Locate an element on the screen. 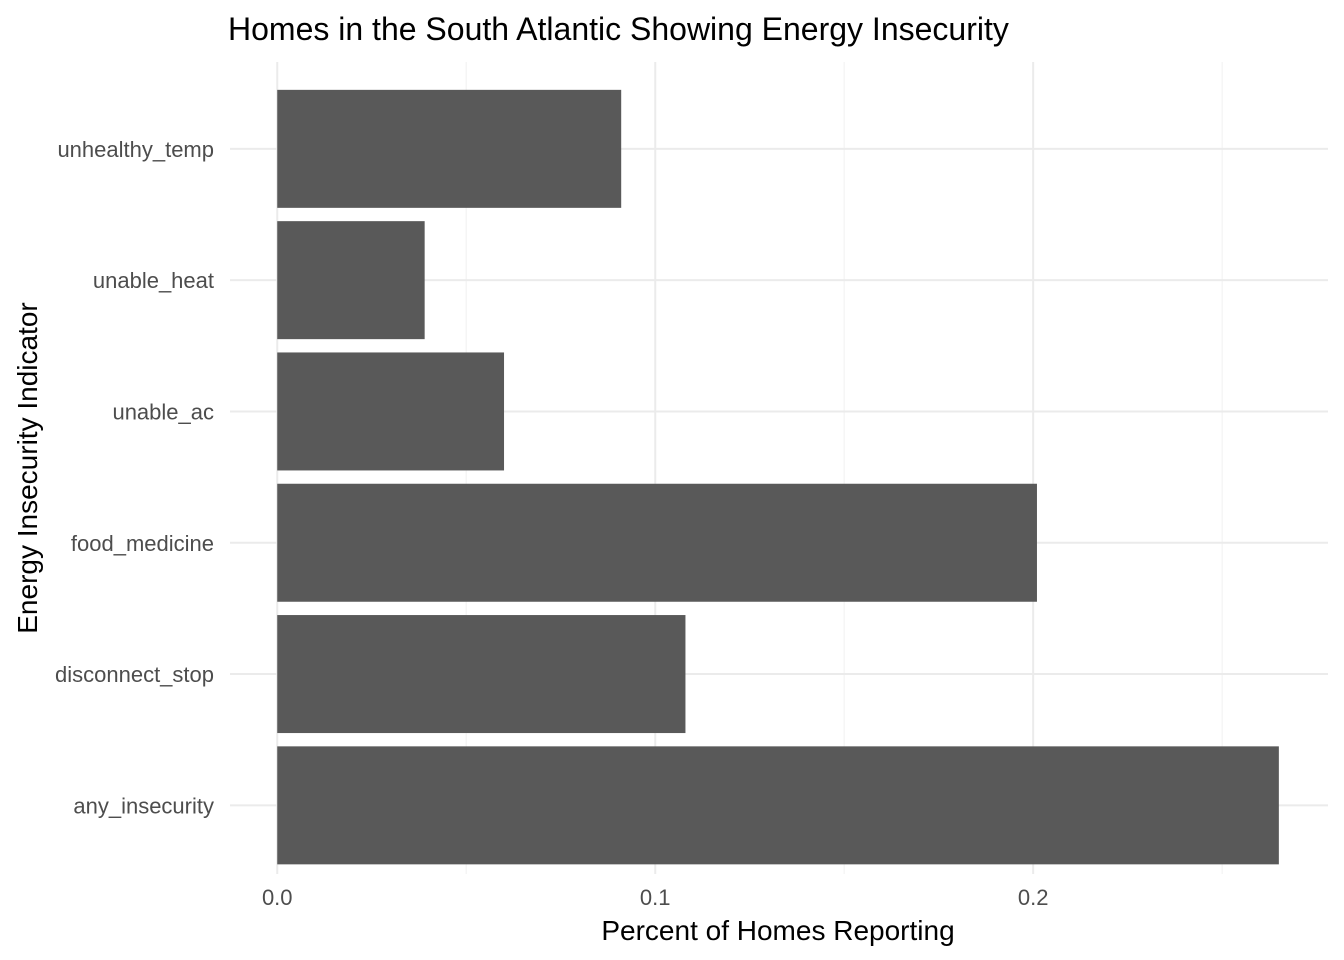 The height and width of the screenshot is (960, 1344). x-axis-title: Percent of Homes Reporting is located at coordinates (777, 930).